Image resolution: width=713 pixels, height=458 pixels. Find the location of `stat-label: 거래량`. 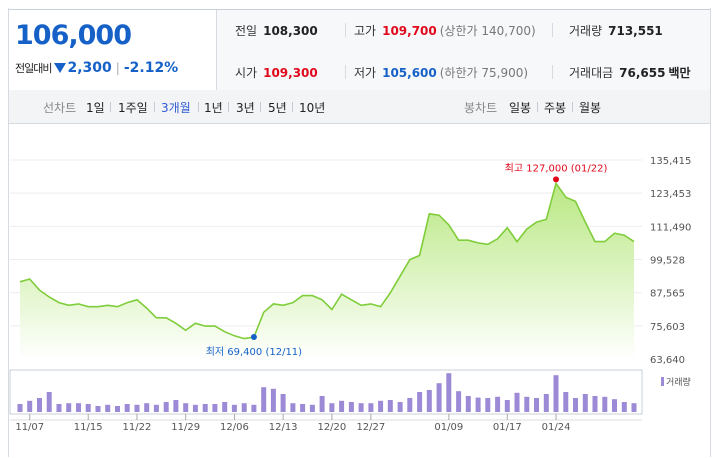

stat-label: 거래량 is located at coordinates (586, 31).